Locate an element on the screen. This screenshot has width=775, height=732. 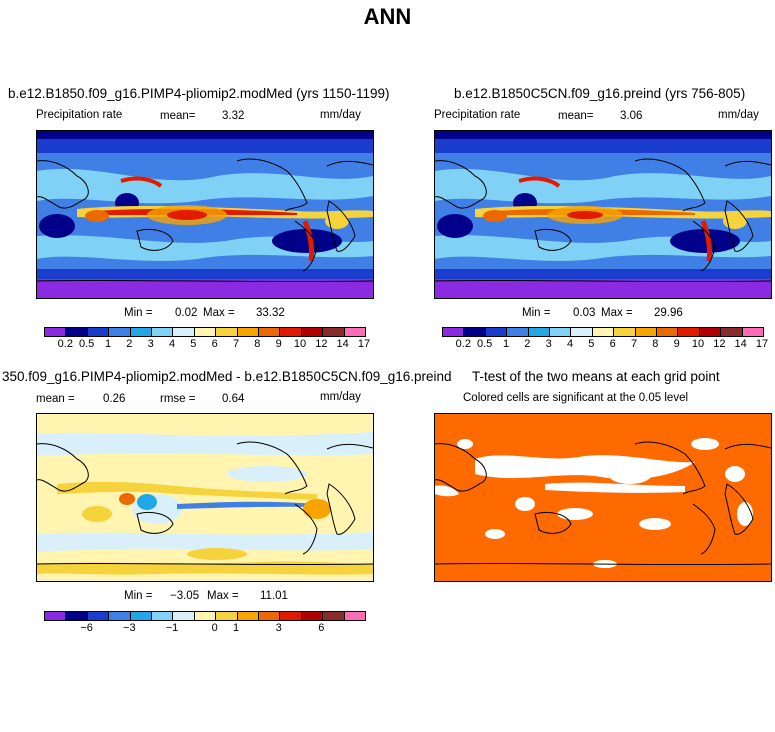
page-title: ANN is located at coordinates (387, 16).